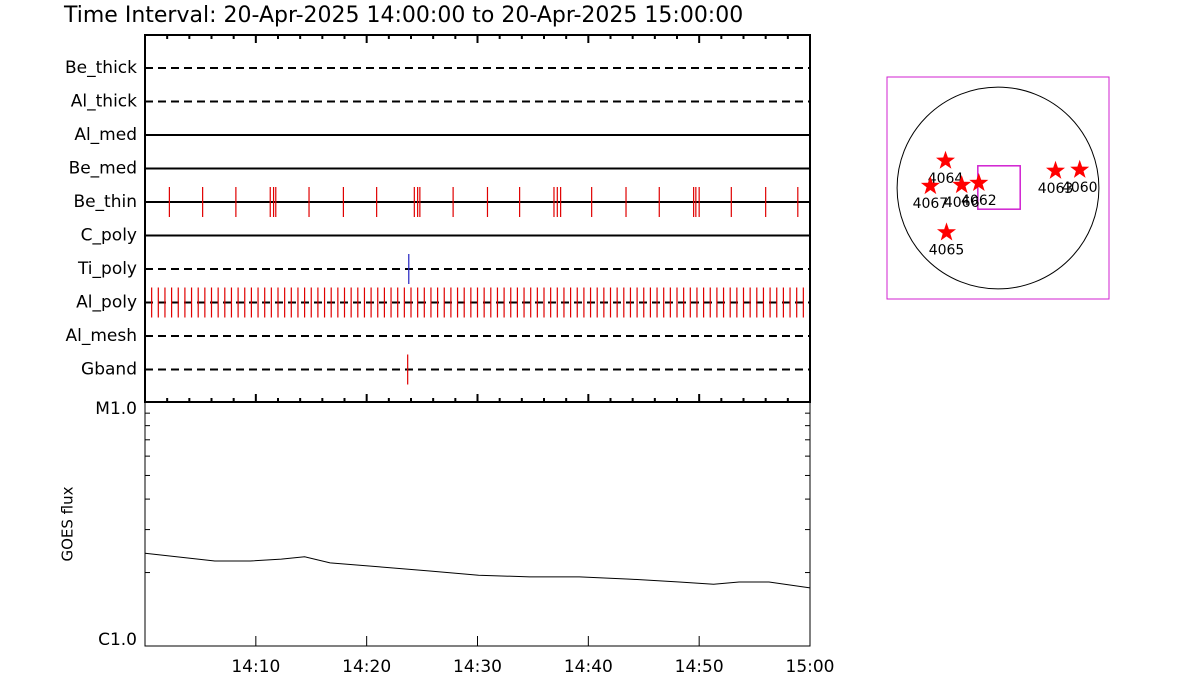 The width and height of the screenshot is (1200, 700). Describe the element at coordinates (106, 303) in the screenshot. I see `row-label: Al_poly` at that location.